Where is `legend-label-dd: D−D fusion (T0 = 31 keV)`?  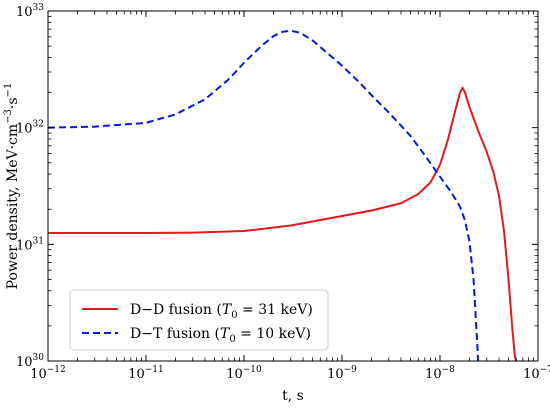
legend-label-dd: D−D fusion (T0 = 31 keV) is located at coordinates (221, 311).